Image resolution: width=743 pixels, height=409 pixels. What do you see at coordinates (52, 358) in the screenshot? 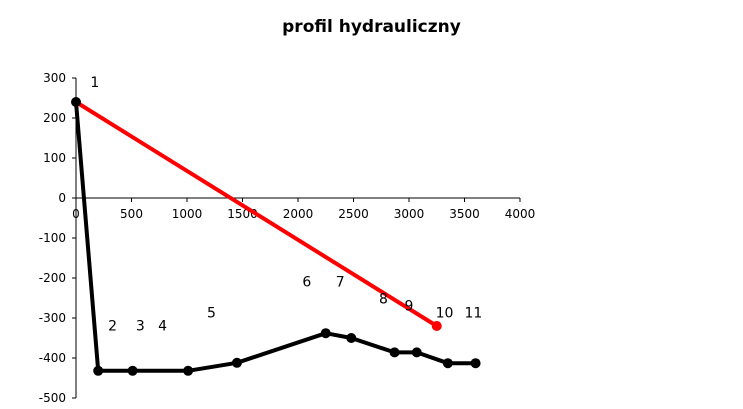
I see `y-tick-label: -400` at bounding box center [52, 358].